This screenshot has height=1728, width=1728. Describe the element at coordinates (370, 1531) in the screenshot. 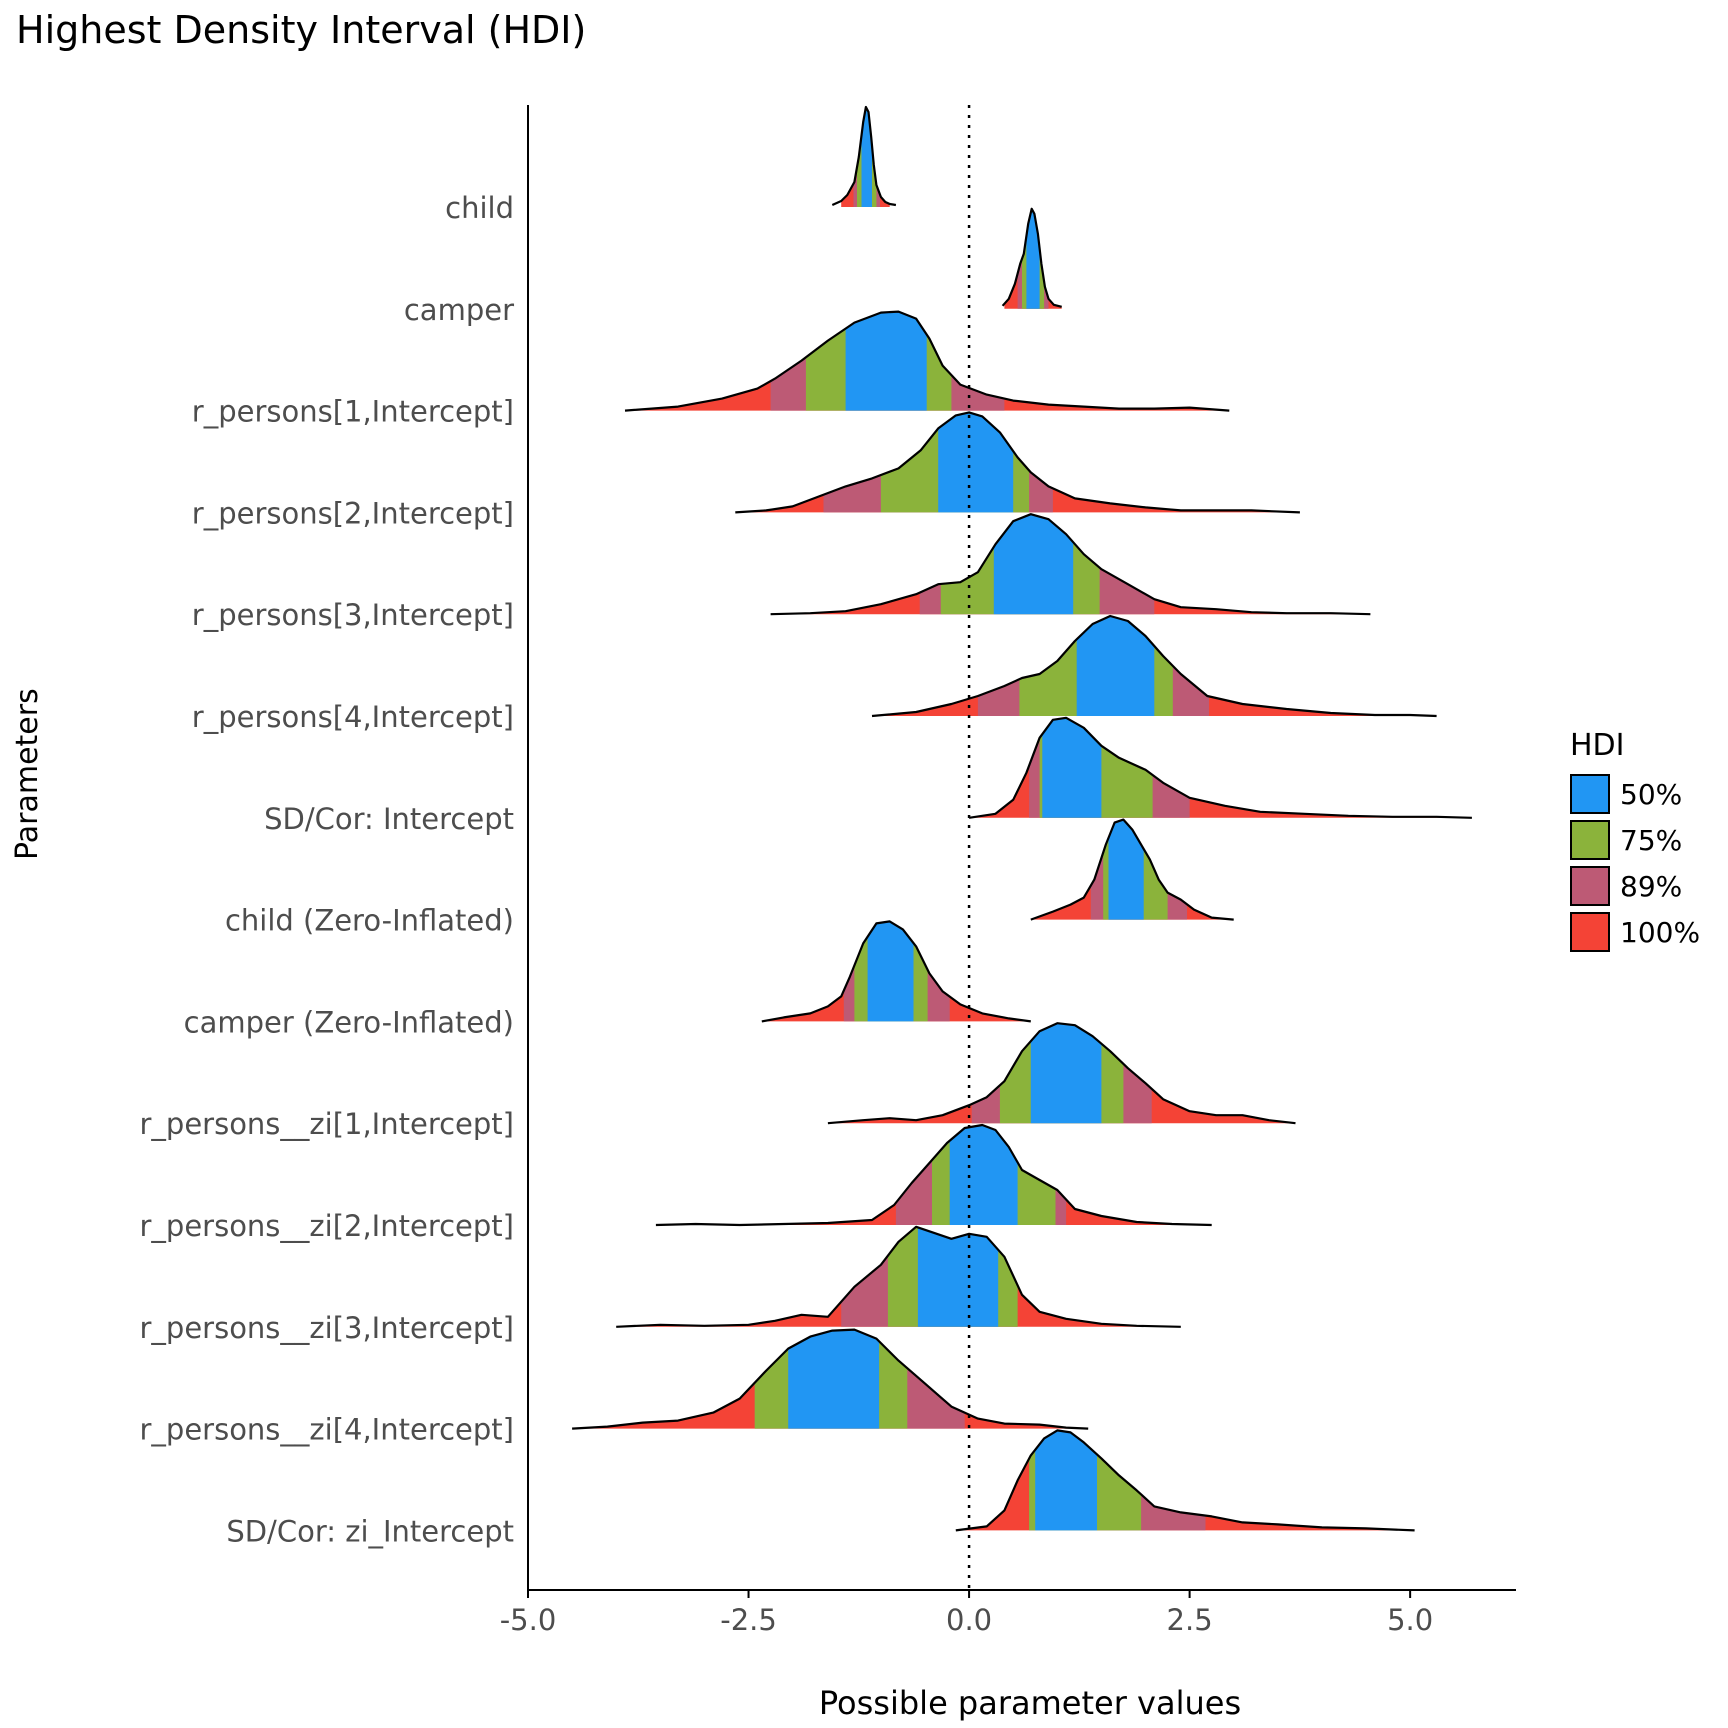

I see `y-tick-label: SD/Cor: zi_Intercept` at that location.